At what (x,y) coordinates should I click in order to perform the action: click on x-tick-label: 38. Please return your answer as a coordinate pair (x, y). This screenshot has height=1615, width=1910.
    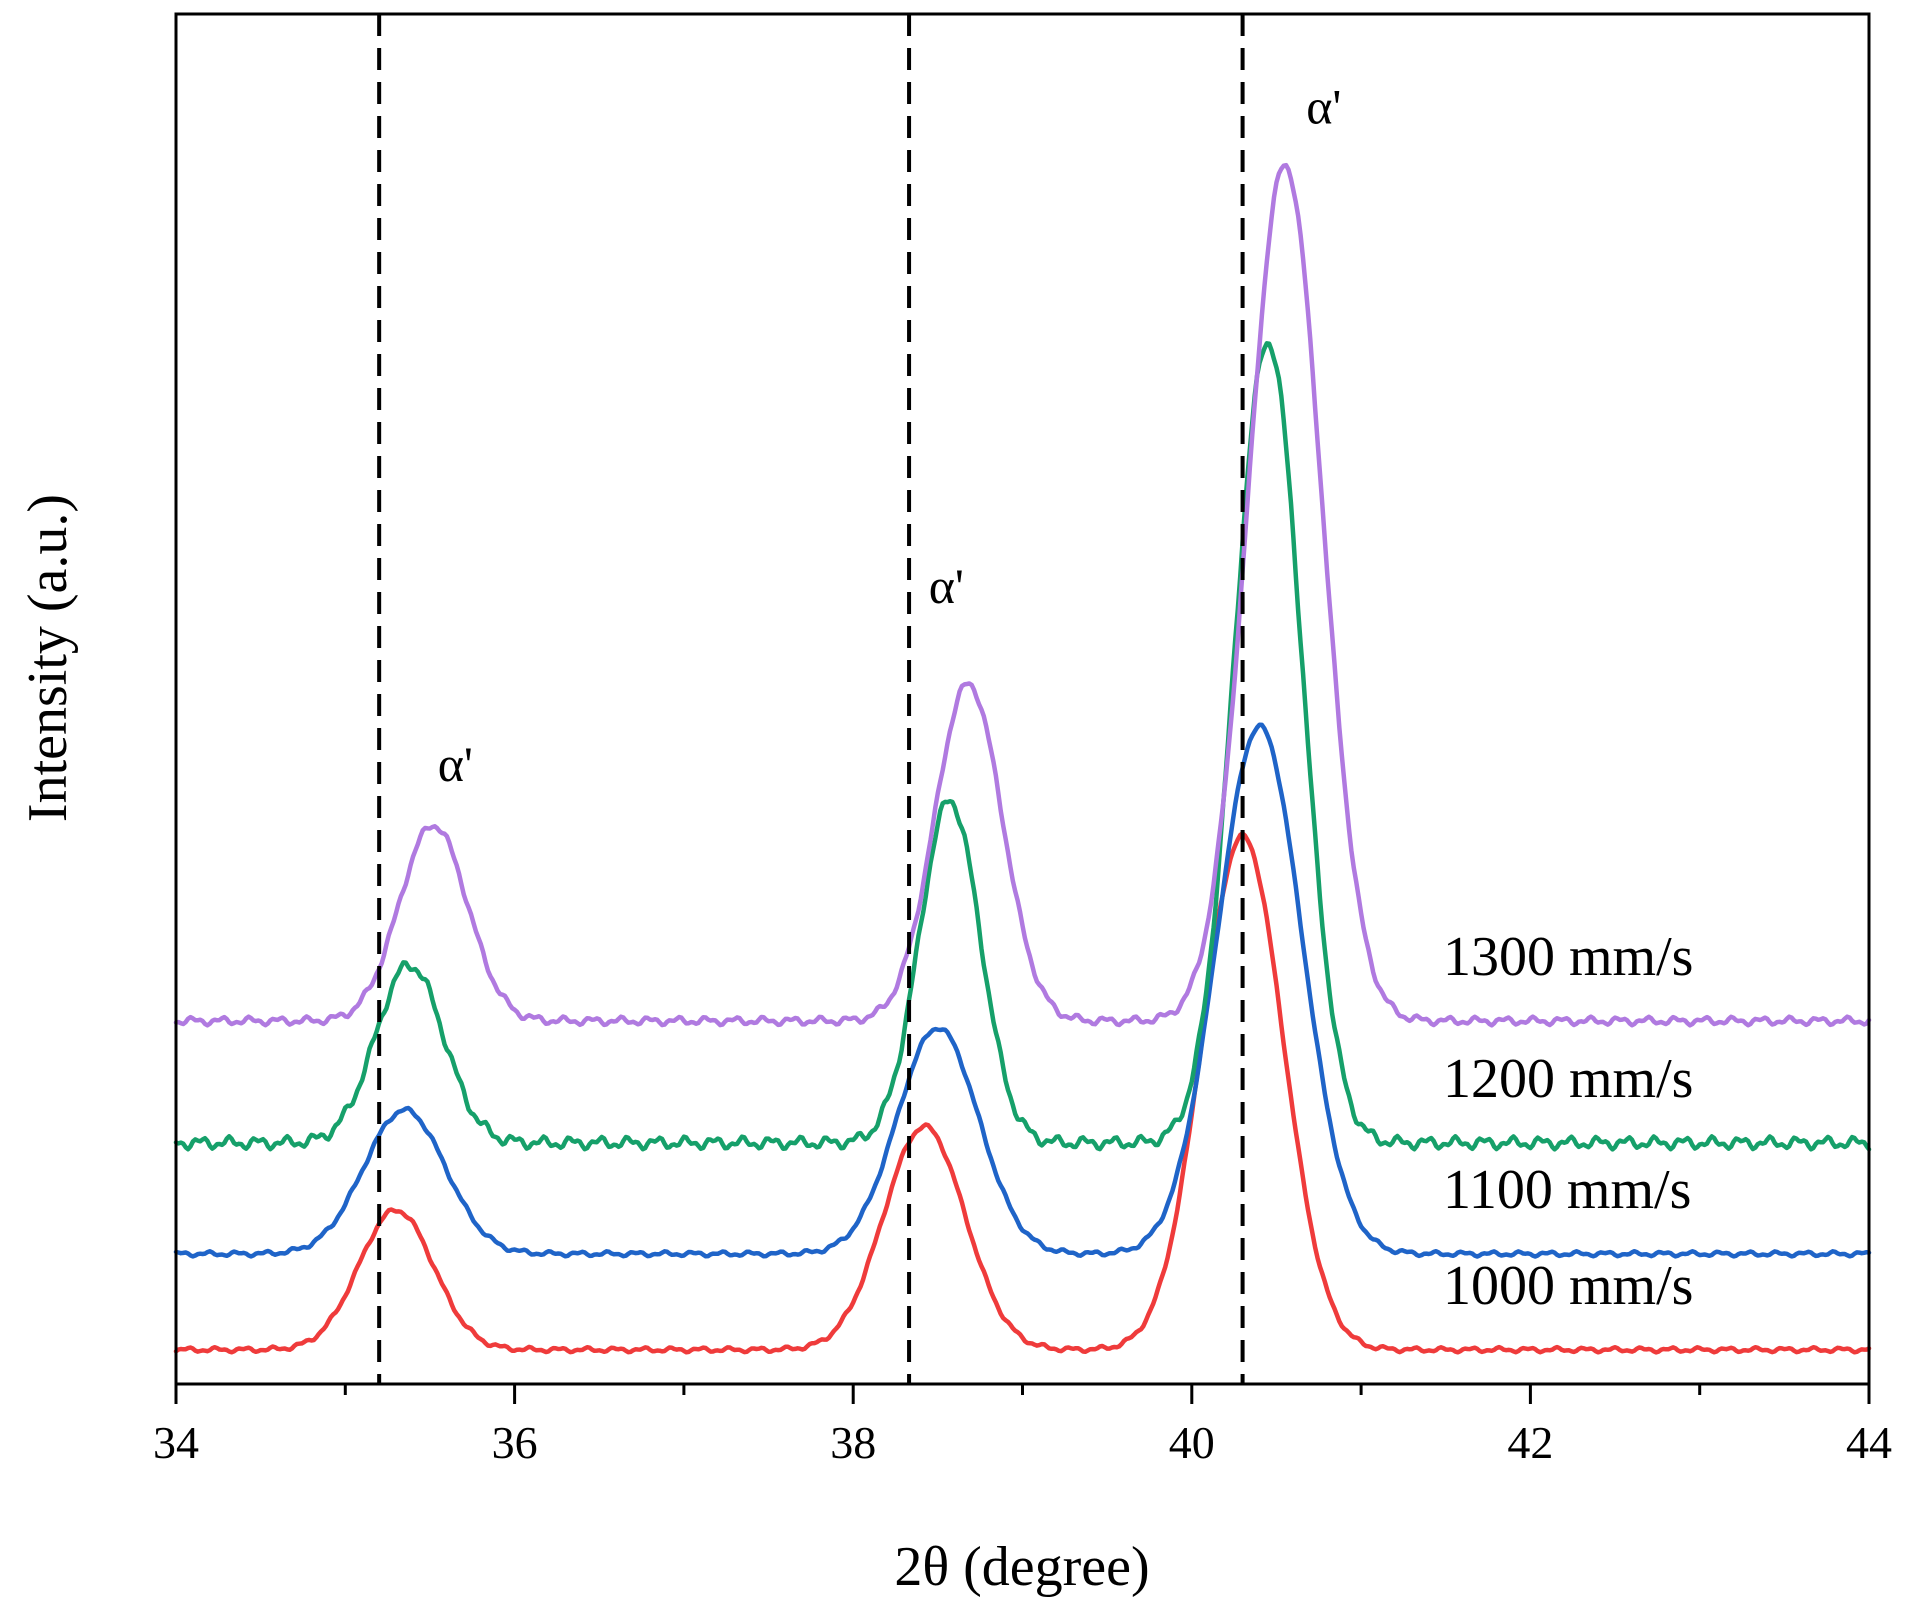
    Looking at the image, I should click on (853, 1442).